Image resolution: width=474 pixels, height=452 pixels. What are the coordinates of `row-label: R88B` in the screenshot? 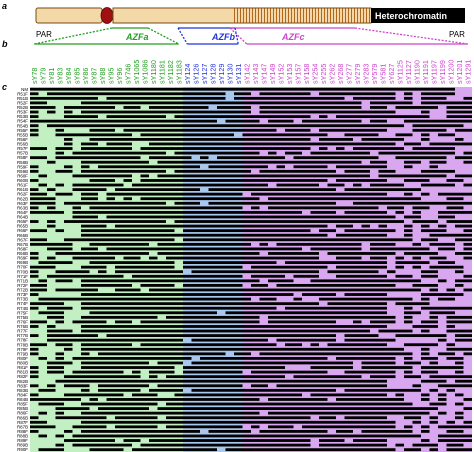 It's located at (22, 436).